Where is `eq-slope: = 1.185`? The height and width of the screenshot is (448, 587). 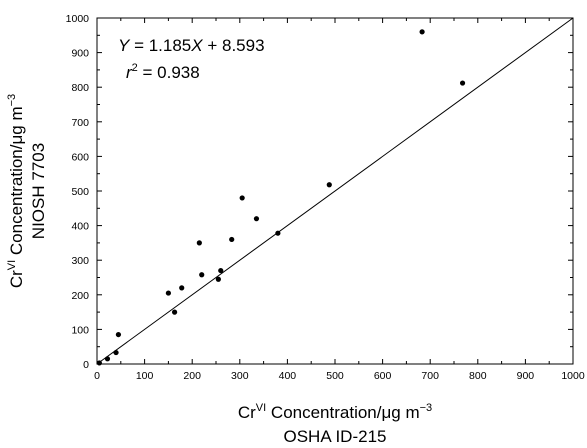
eq-slope: = 1.185 is located at coordinates (160, 45).